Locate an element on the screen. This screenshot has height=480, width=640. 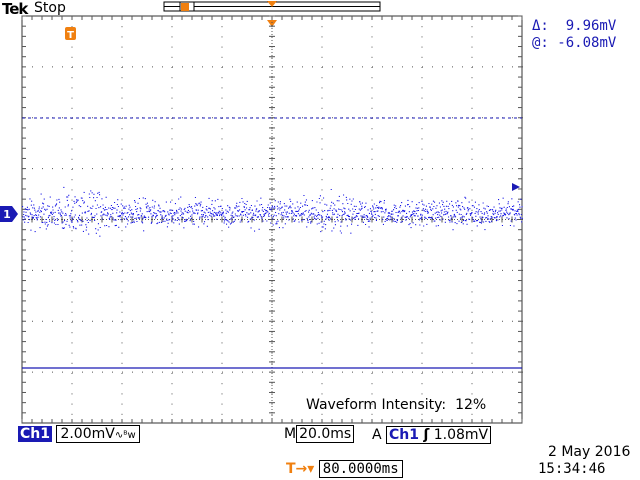
trigger-settings: A Ch1 ʃ 1.08mV is located at coordinates (432, 435).